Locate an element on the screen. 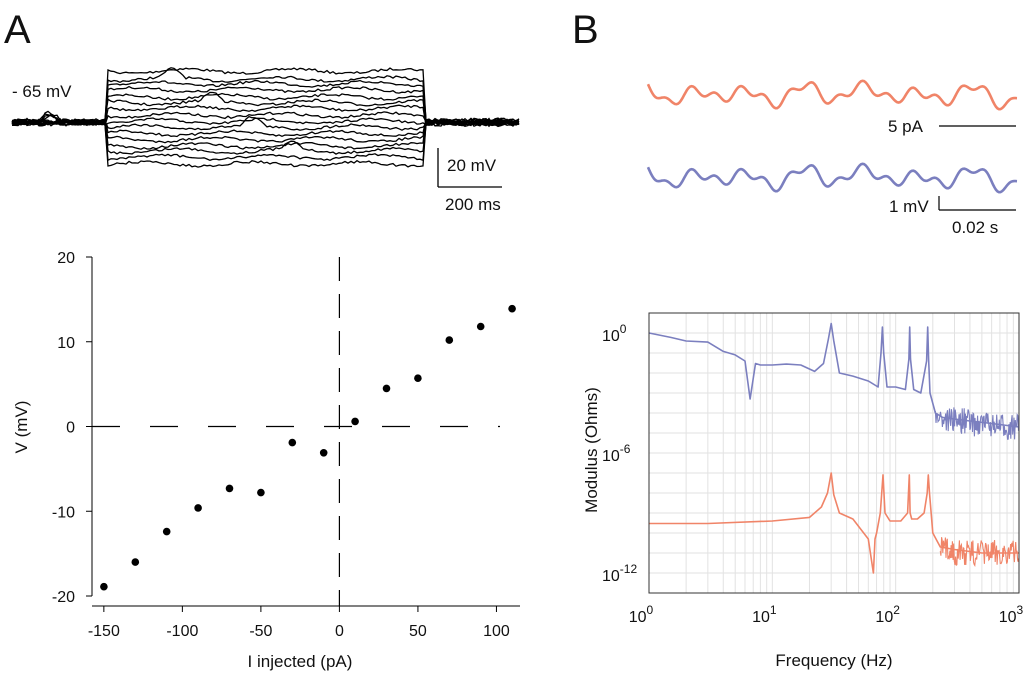 The height and width of the screenshot is (677, 1036). spectrum-y-ticks: 10⁰ 10⁻⁶ 10⁻¹² is located at coordinates (619, 453).